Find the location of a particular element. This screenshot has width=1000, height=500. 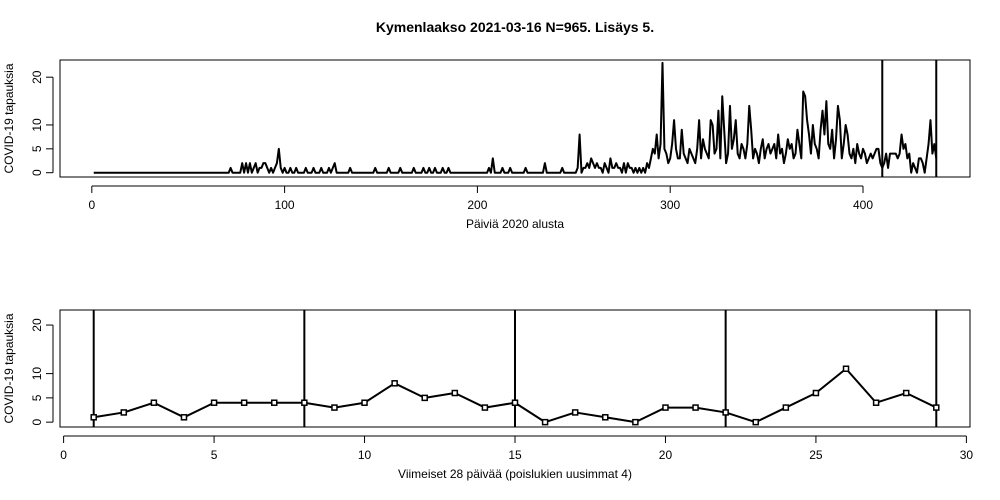

x-tick-label: 25 is located at coordinates (816, 455).